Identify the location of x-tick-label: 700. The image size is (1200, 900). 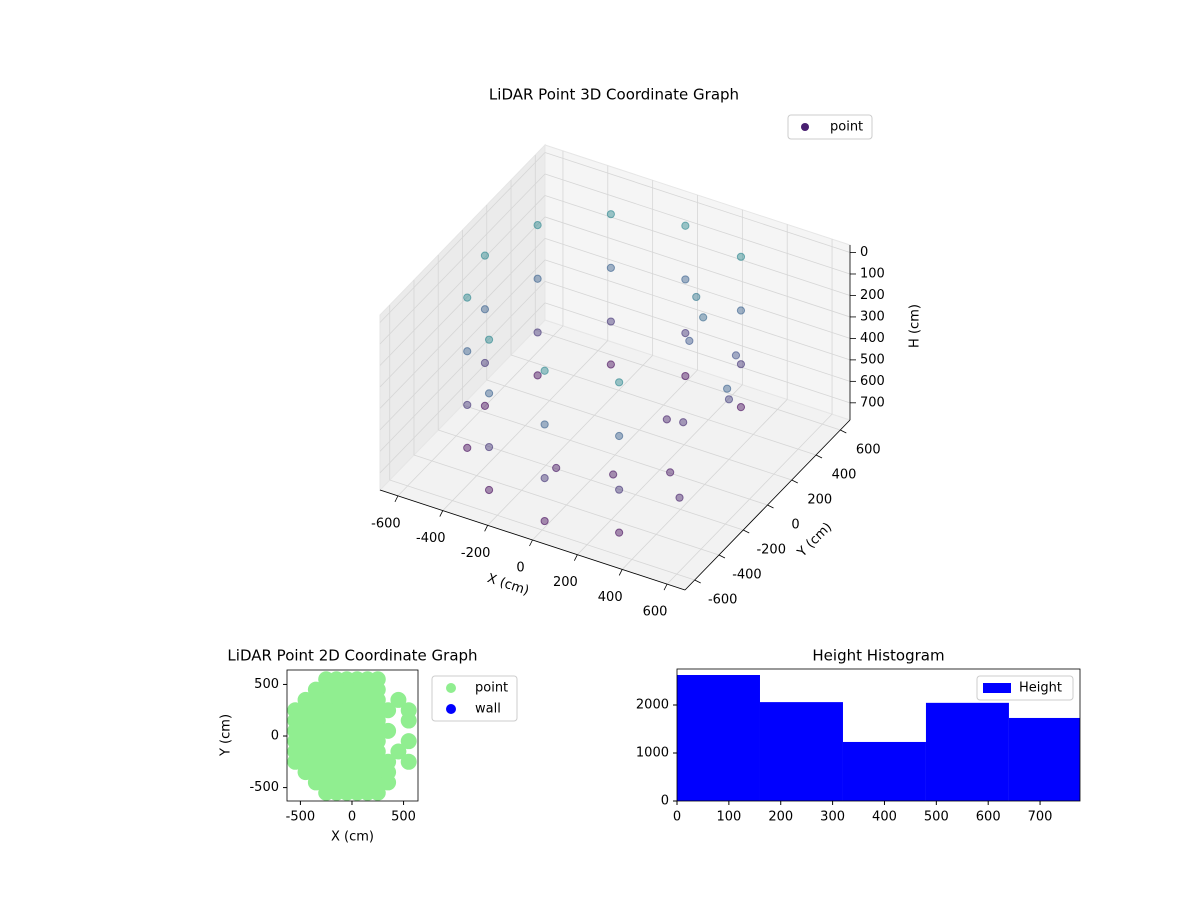
(1040, 817).